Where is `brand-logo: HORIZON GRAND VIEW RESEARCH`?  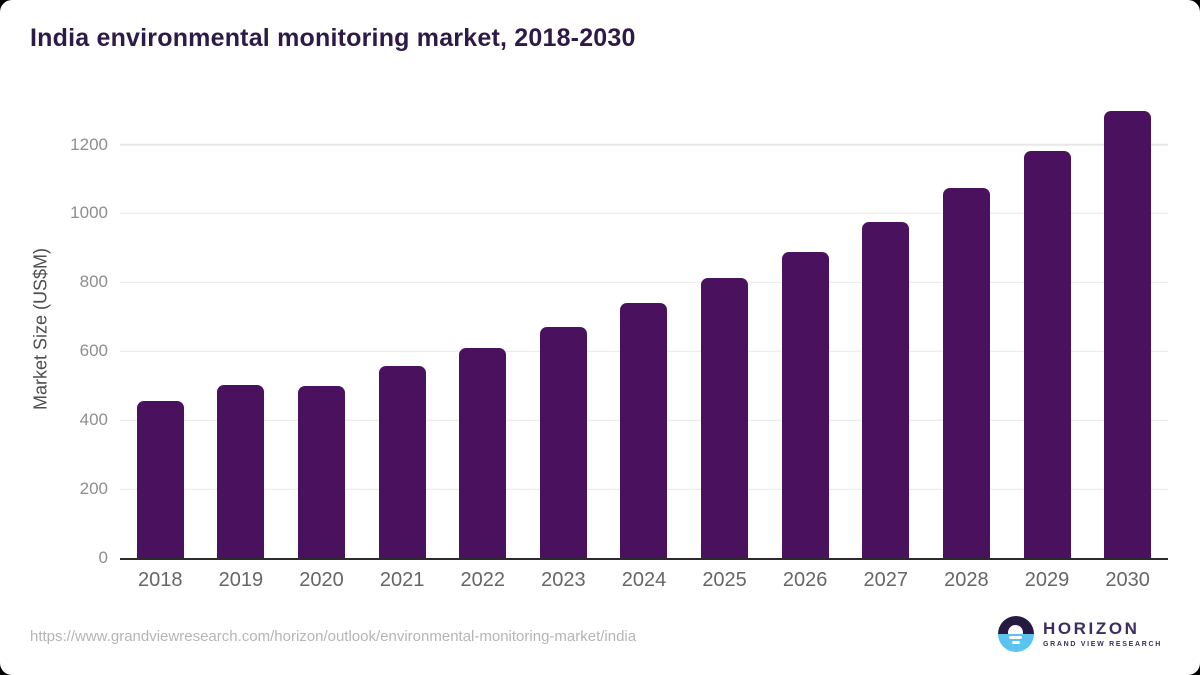
brand-logo: HORIZON GRAND VIEW RESEARCH is located at coordinates (1079, 634).